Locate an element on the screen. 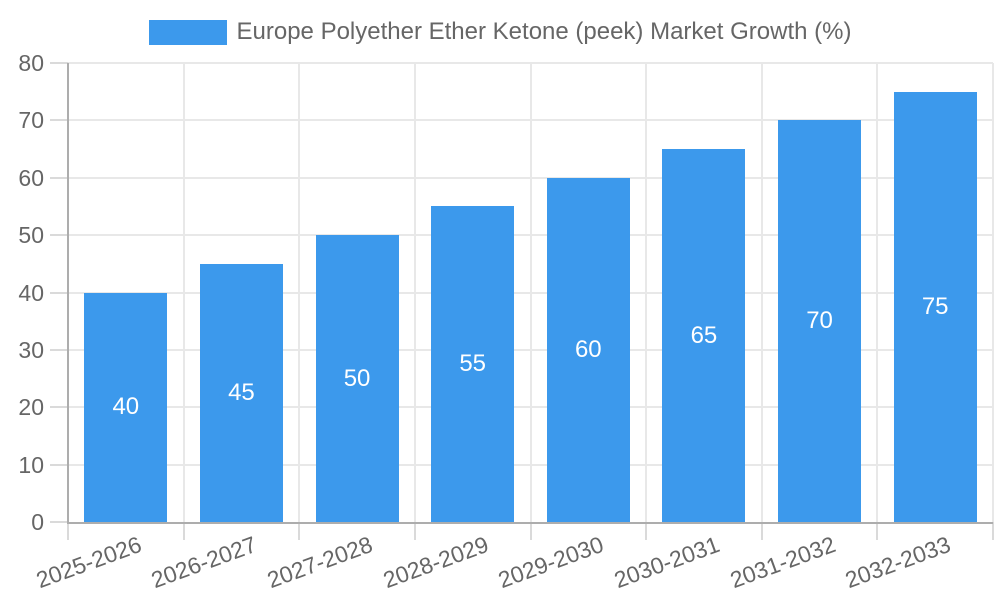 Image resolution: width=1000 pixels, height=600 pixels. bar: 40 is located at coordinates (126, 407).